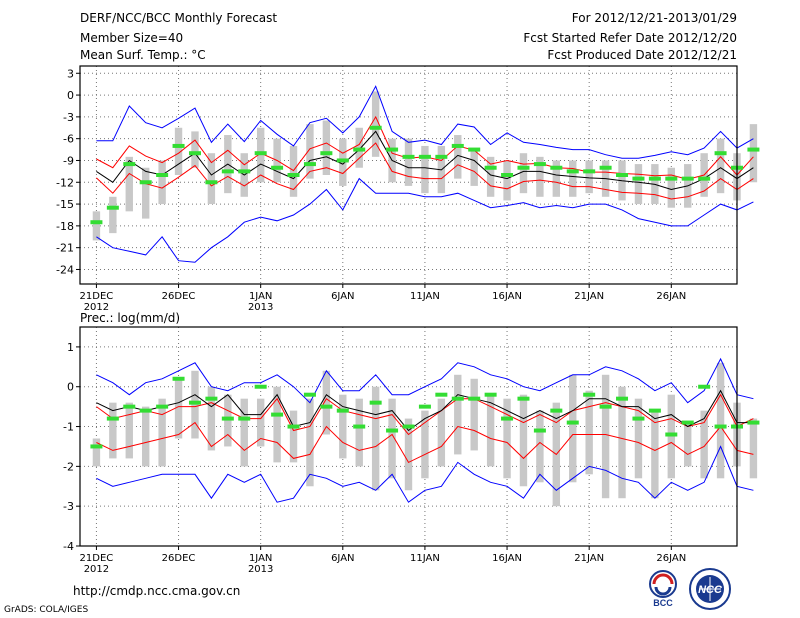 This screenshot has height=618, width=800. Describe the element at coordinates (68, 506) in the screenshot. I see `panel2-ytick-label: -3` at that location.